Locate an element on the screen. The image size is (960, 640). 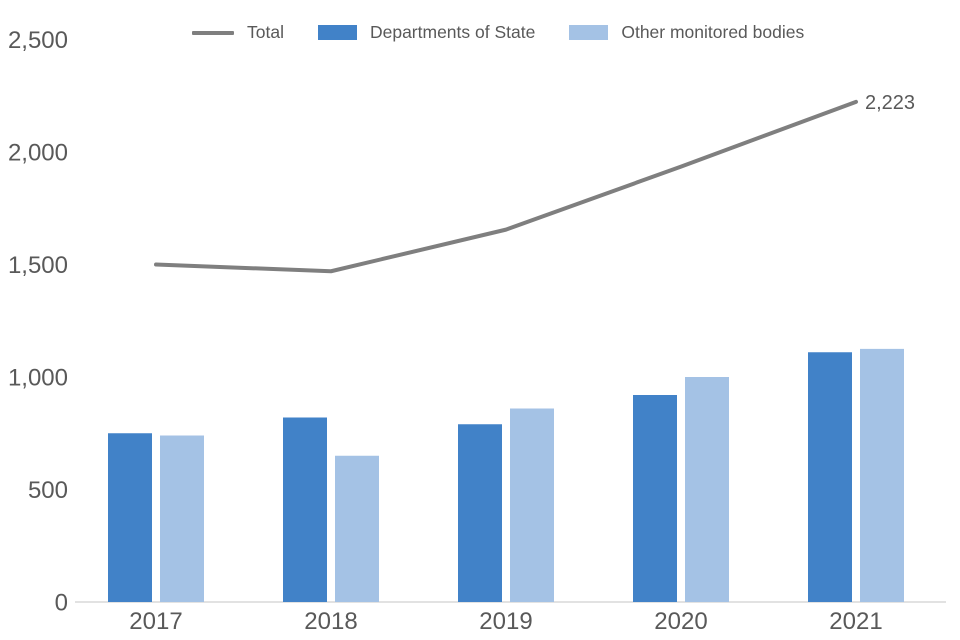
departments-of-state-swatch-icon is located at coordinates (337, 32).